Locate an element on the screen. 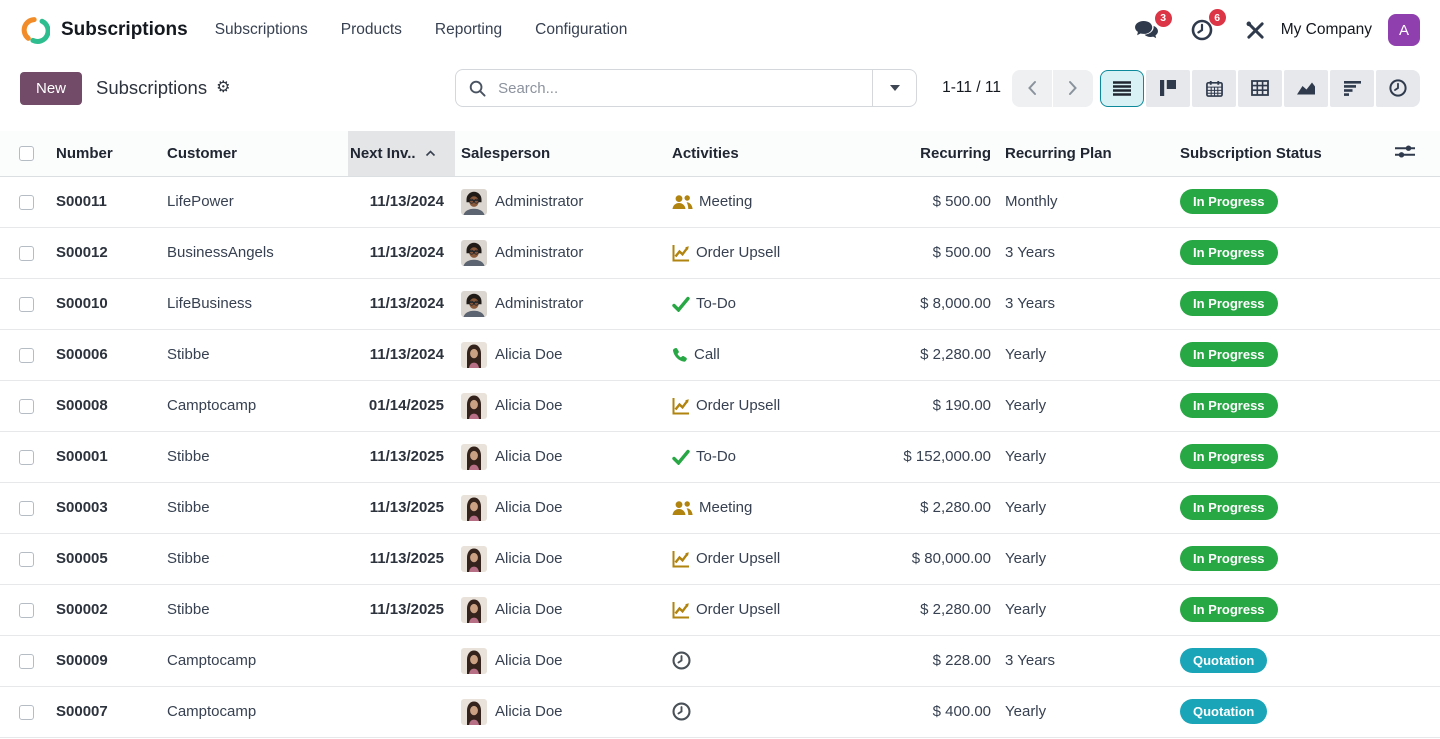 This screenshot has height=739, width=1440. status-badge: In Progress is located at coordinates (1229, 405).